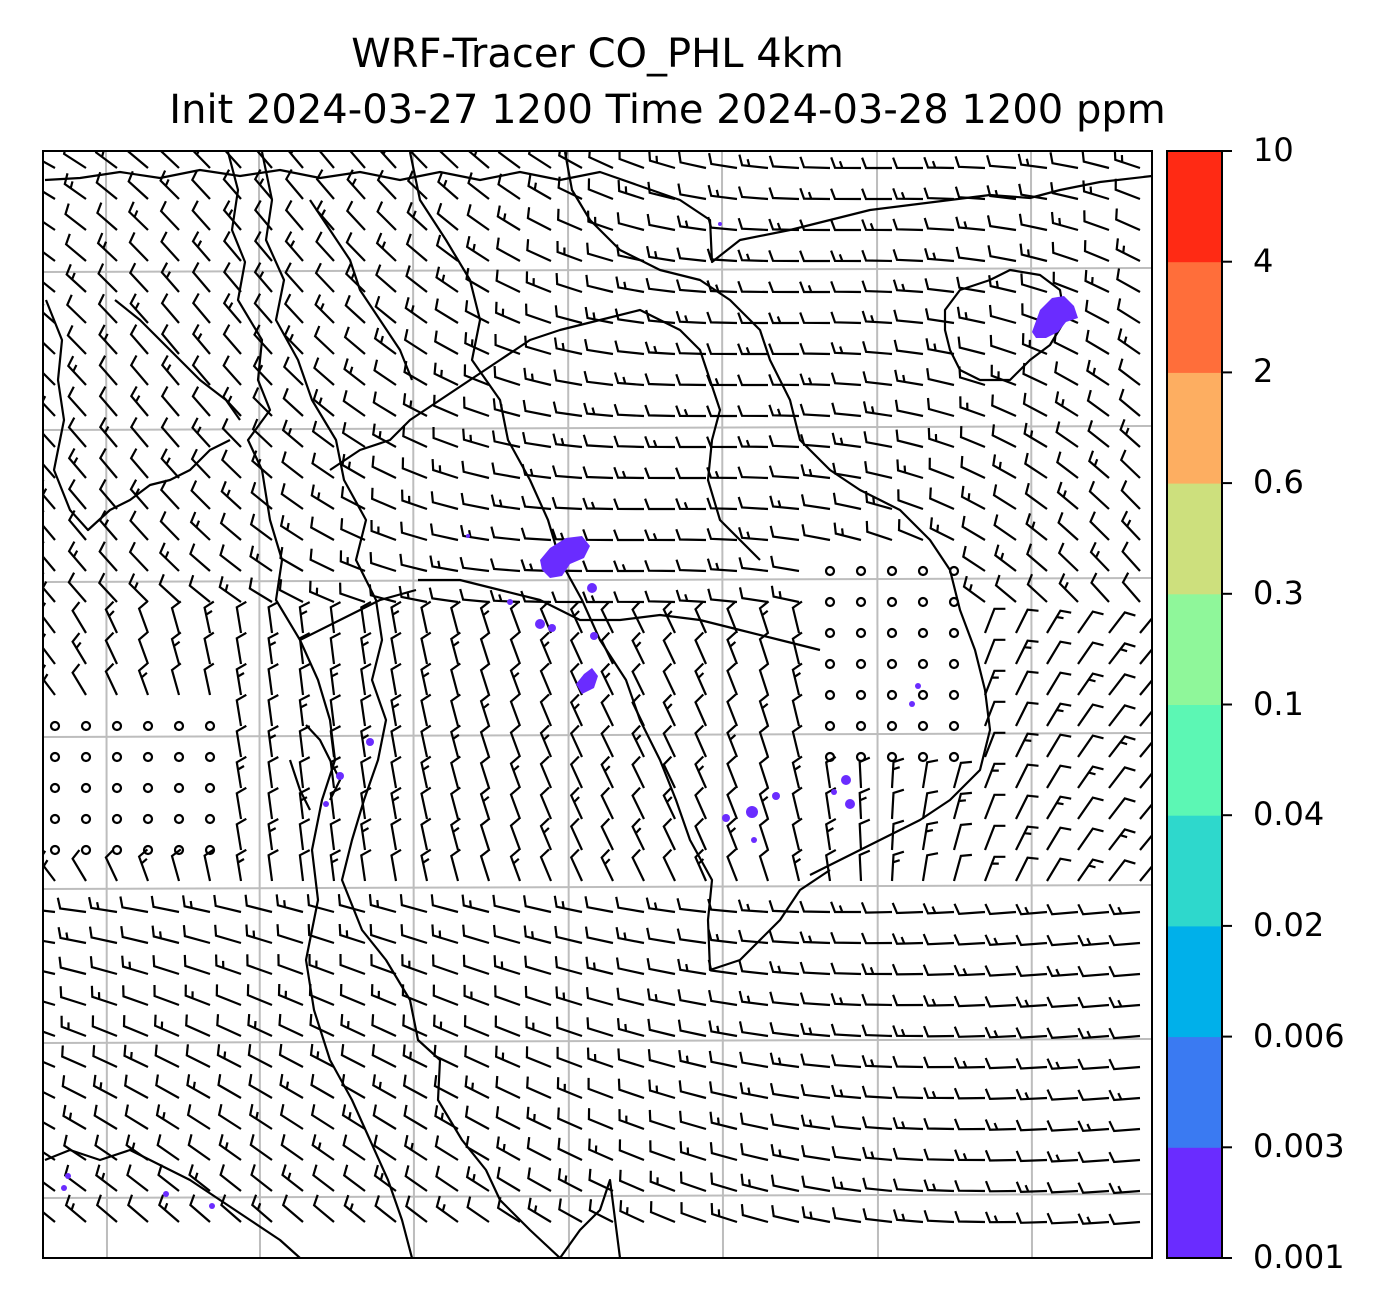 This screenshot has width=1400, height=1313. What do you see at coordinates (545, 434) in the screenshot?
I see `county-border-central` at bounding box center [545, 434].